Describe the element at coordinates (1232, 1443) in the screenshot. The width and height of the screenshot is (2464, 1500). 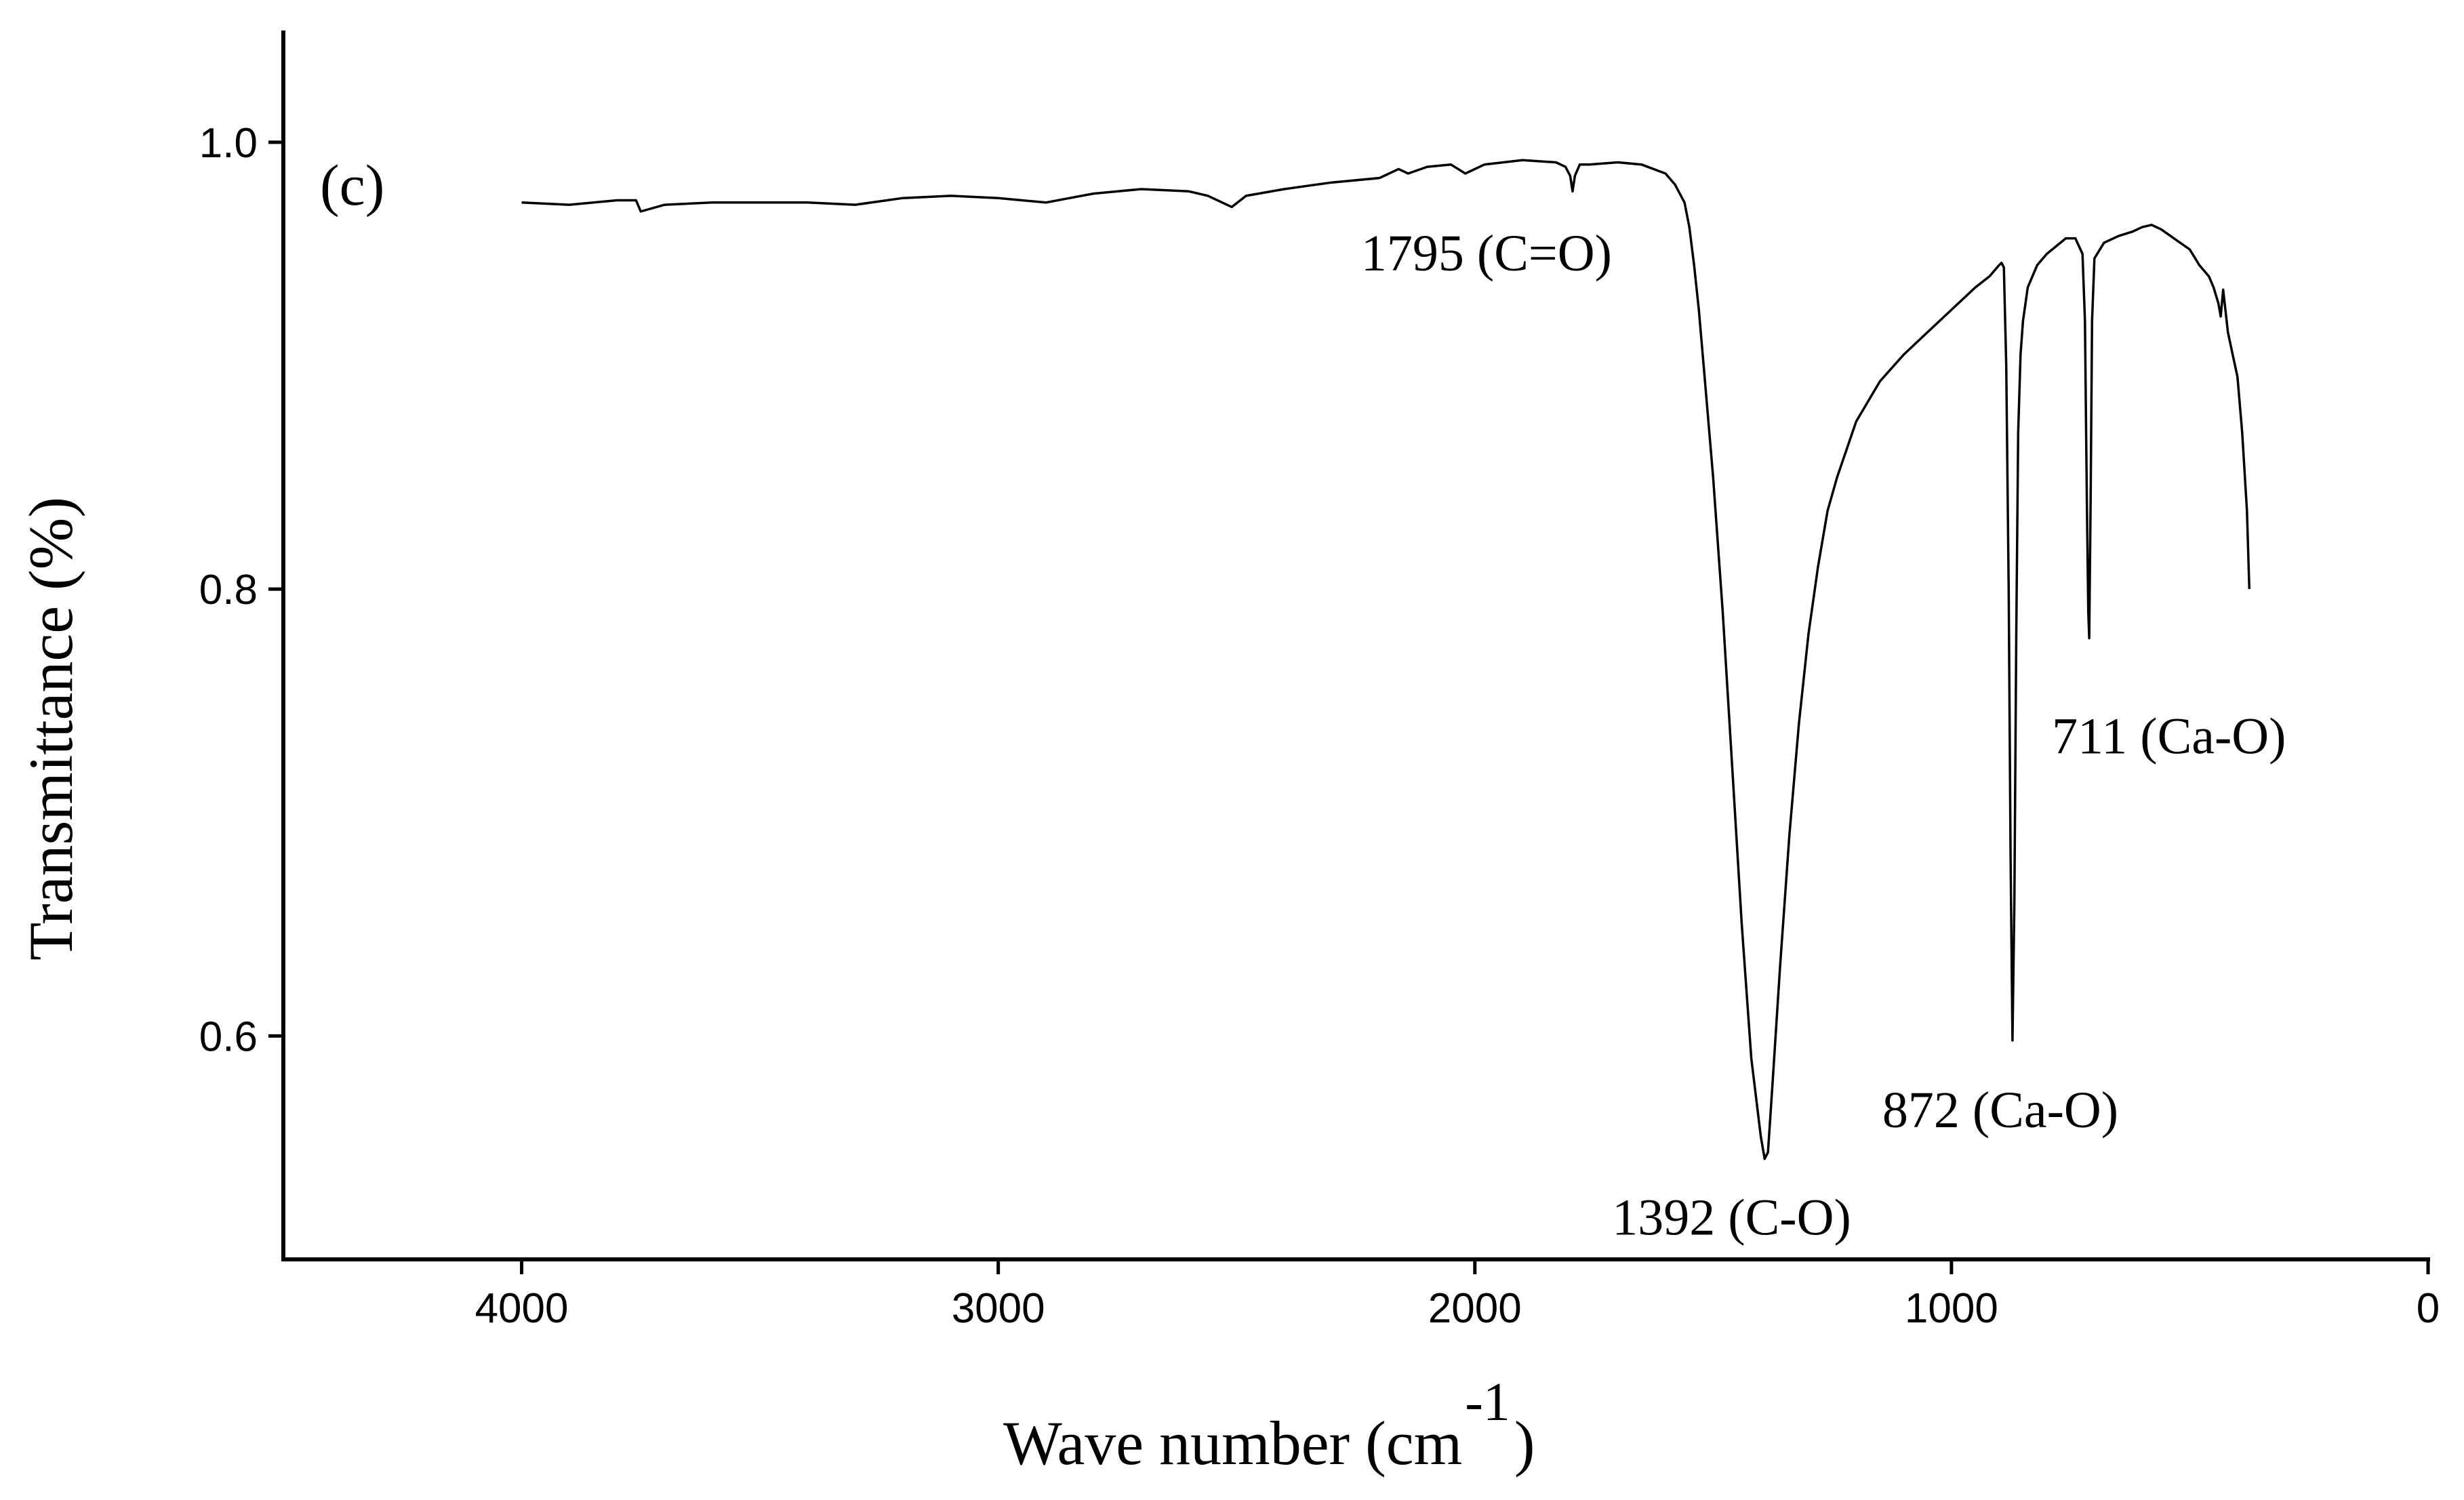
I see `x-axis-title-main: Wave number (cm` at that location.